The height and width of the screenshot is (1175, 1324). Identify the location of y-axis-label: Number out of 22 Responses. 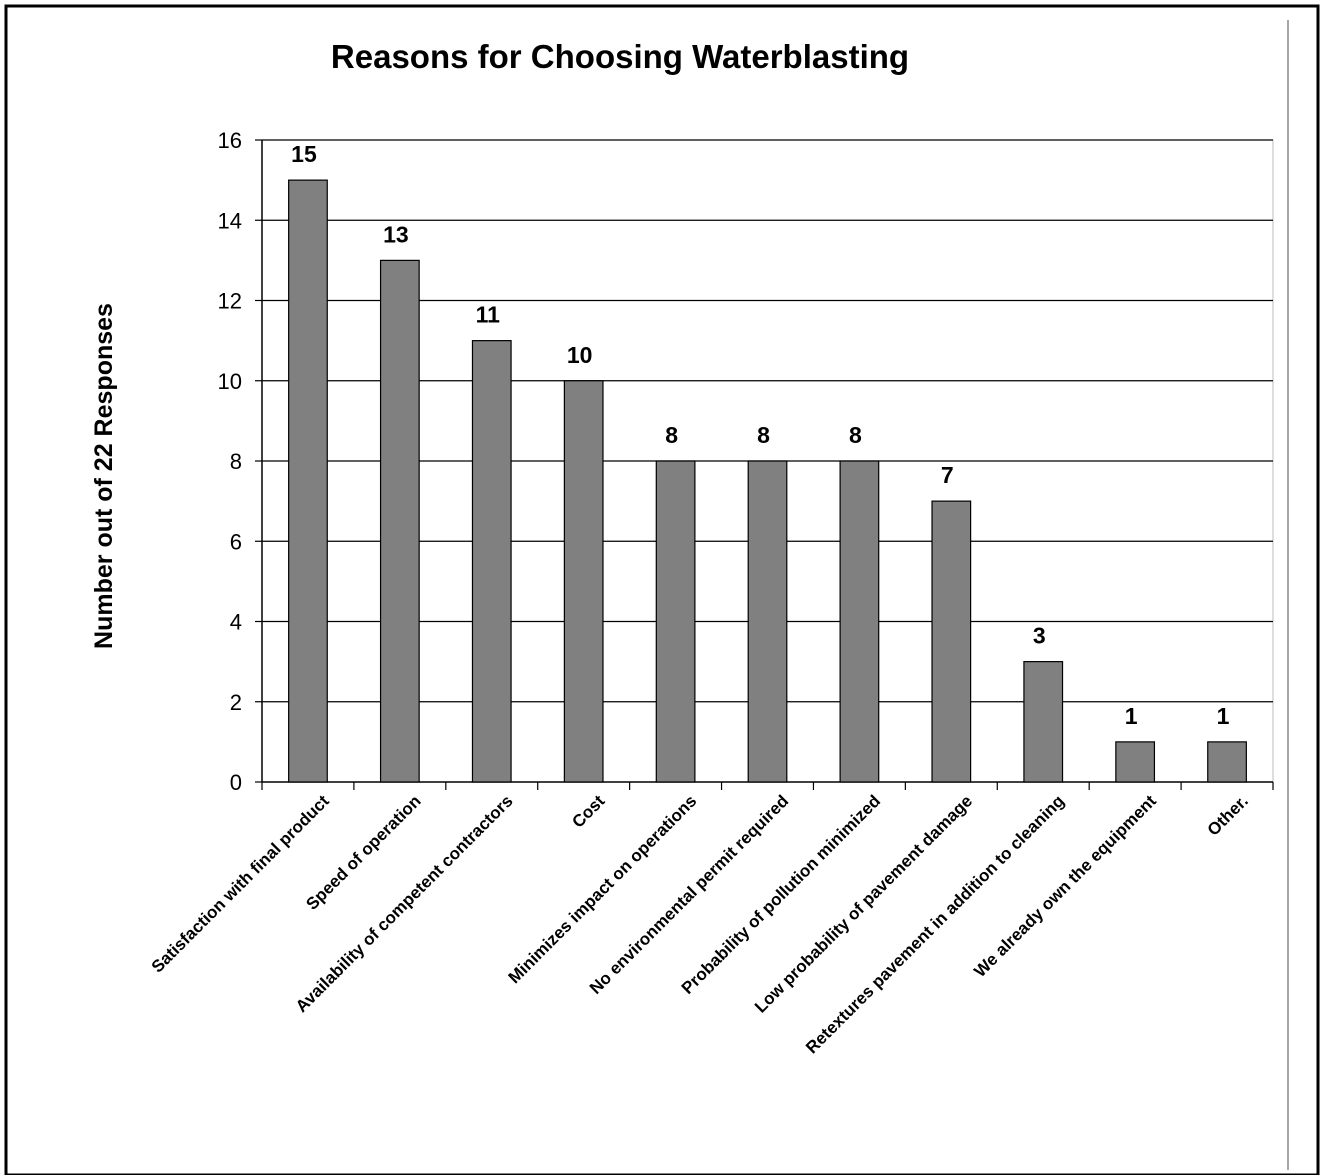
(104, 476).